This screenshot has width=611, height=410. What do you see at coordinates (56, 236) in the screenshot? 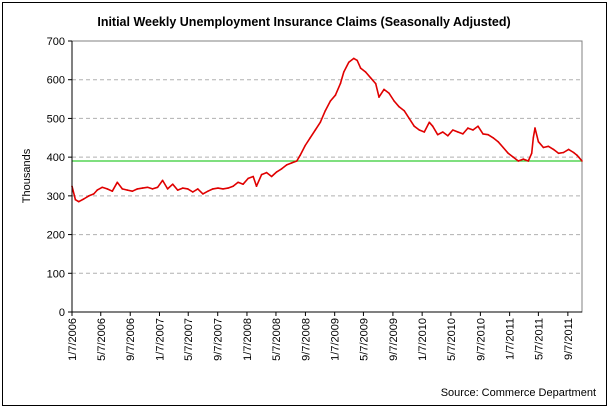
I see `y-tick-label-200: 200` at bounding box center [56, 236].